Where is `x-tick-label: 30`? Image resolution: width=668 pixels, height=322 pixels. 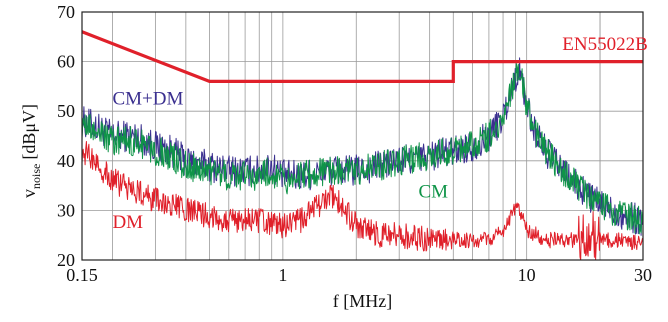
x-tick-label: 30 is located at coordinates (643, 275).